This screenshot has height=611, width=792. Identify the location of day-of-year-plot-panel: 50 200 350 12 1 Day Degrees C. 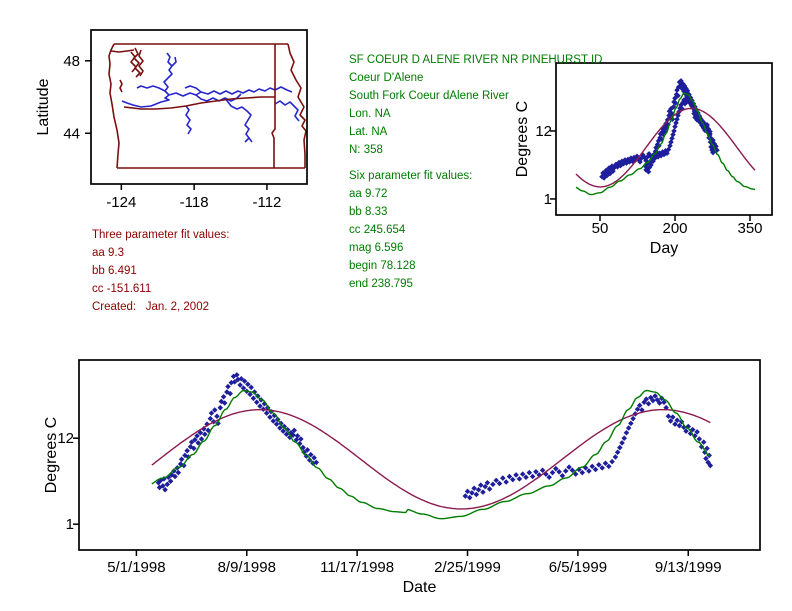
(643, 159).